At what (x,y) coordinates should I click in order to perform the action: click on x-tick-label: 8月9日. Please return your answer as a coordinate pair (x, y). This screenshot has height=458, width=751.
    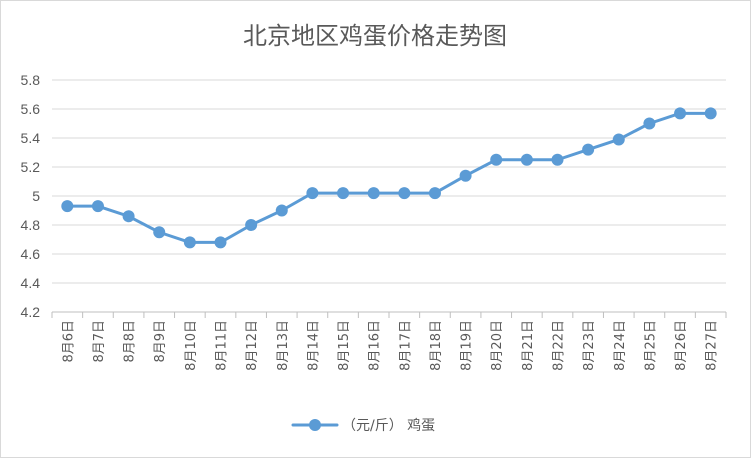
    Looking at the image, I should click on (160, 341).